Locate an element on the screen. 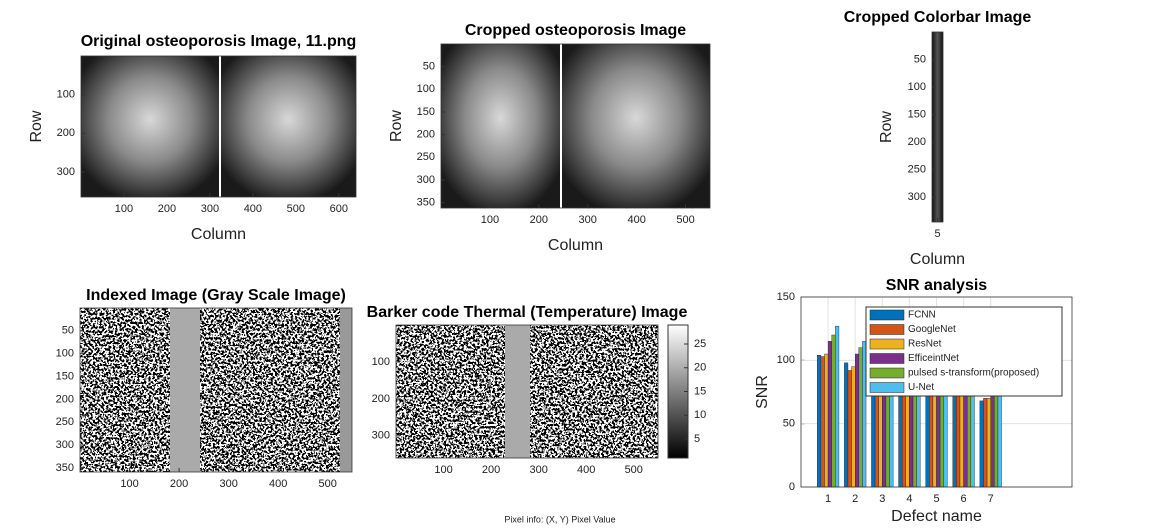 The width and height of the screenshot is (1163, 531). x-tick-label: 6 is located at coordinates (964, 499).